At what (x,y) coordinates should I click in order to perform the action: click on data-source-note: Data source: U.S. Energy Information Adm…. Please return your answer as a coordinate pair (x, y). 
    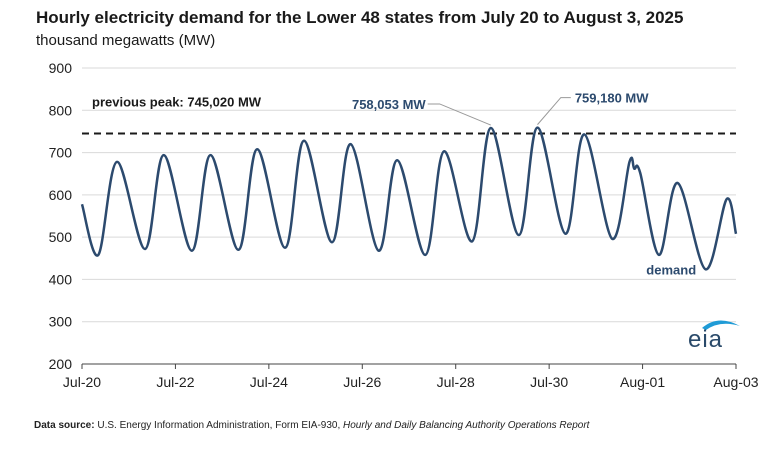
    Looking at the image, I should click on (311, 425).